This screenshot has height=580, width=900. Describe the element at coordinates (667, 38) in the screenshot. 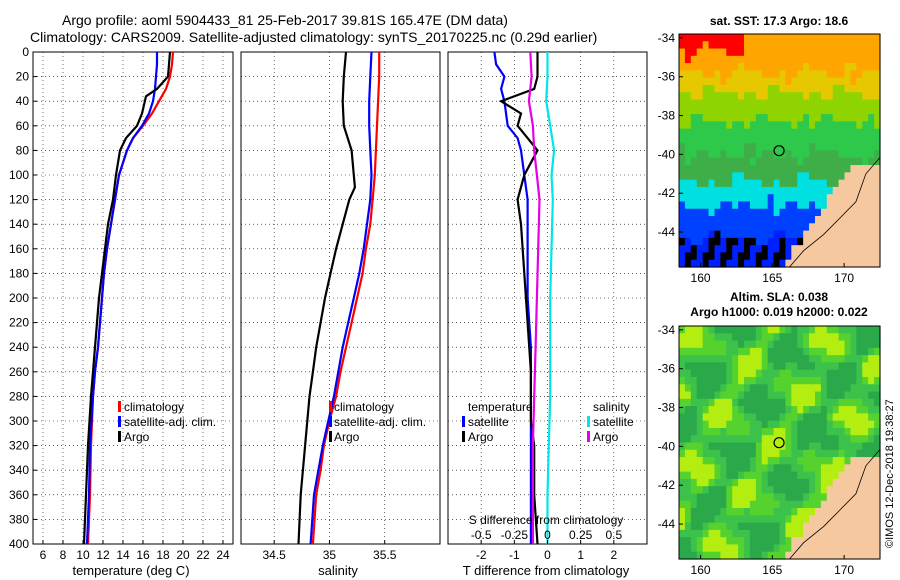

I see `lat-tick-label: -34` at that location.